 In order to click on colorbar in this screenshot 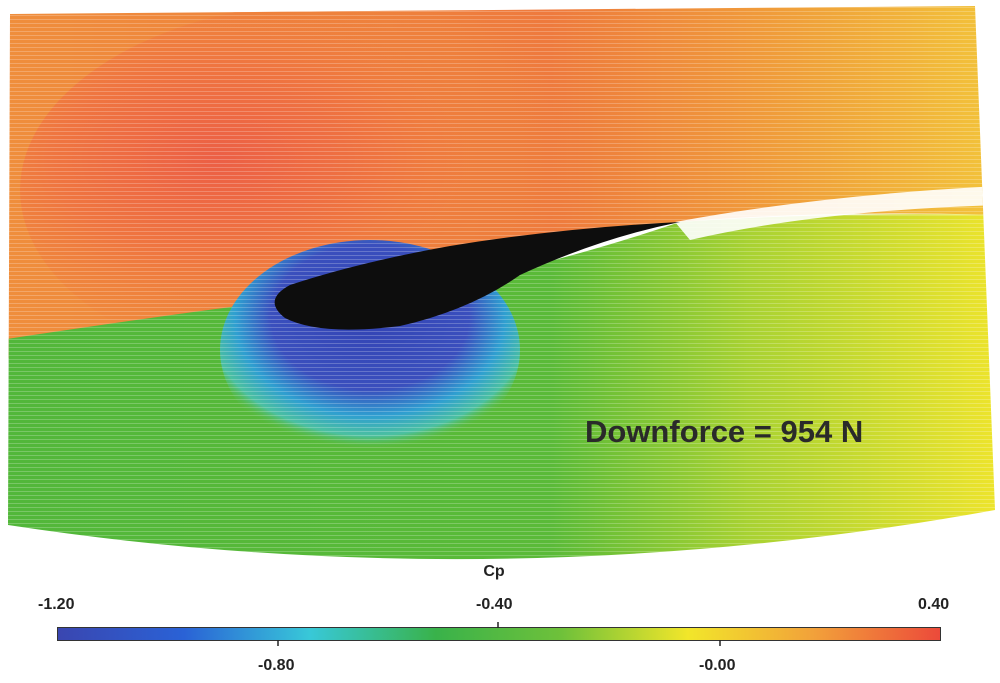, I will do `click(499, 634)`.